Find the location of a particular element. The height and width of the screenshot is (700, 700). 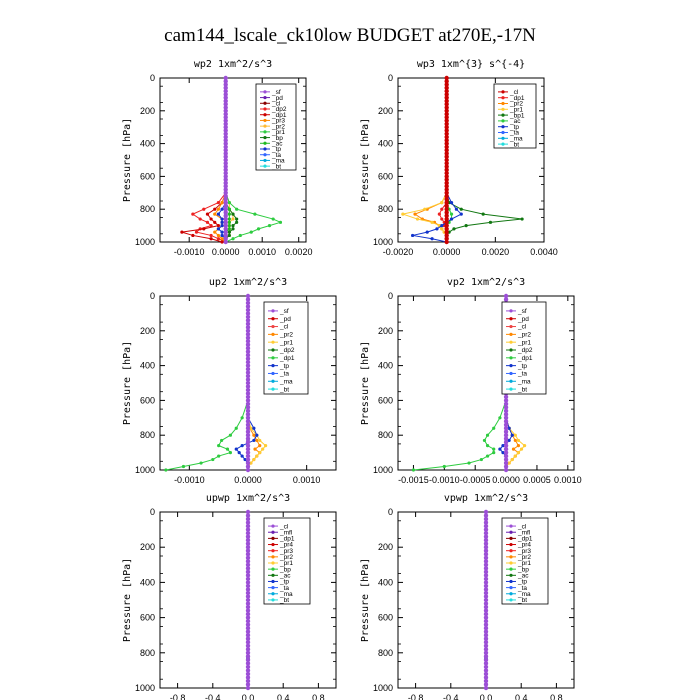

y-tick-label: 600 is located at coordinates (147, 618).